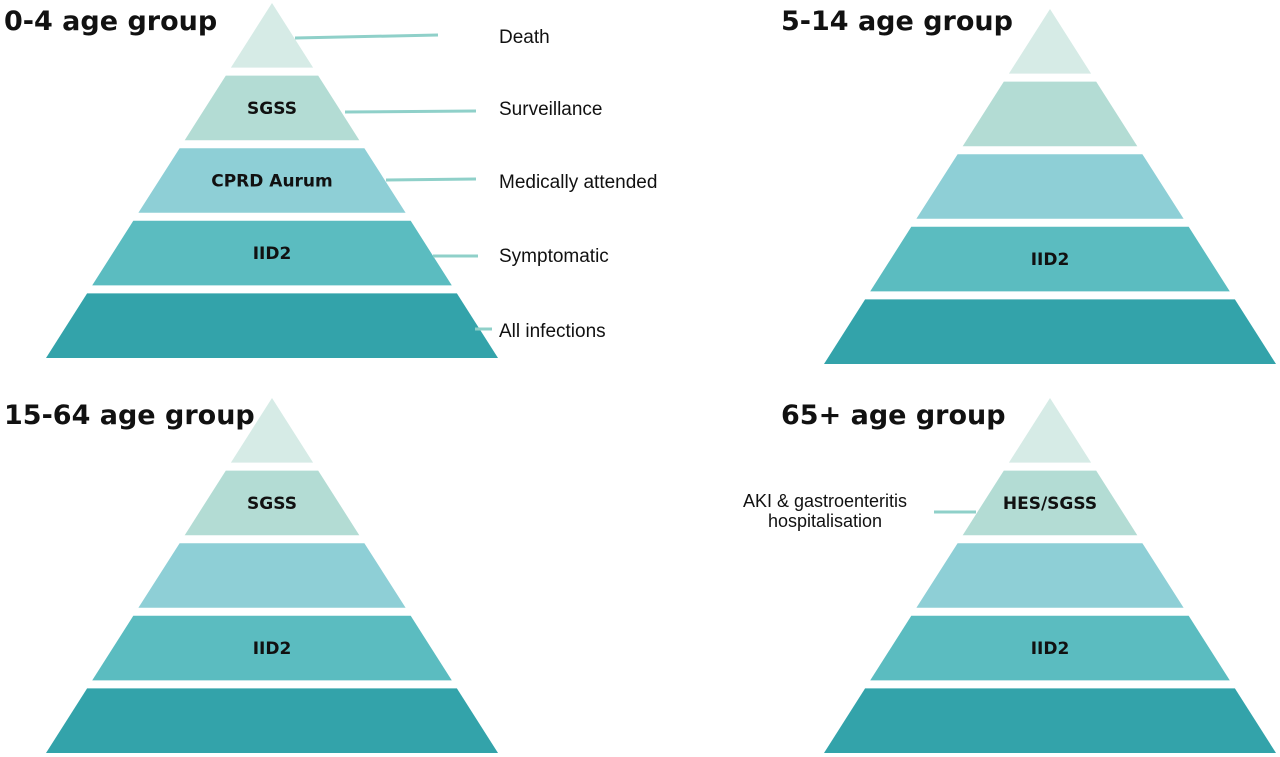 The image size is (1280, 757). Describe the element at coordinates (552, 331) in the screenshot. I see `level-label-all-infections: All infections` at that location.